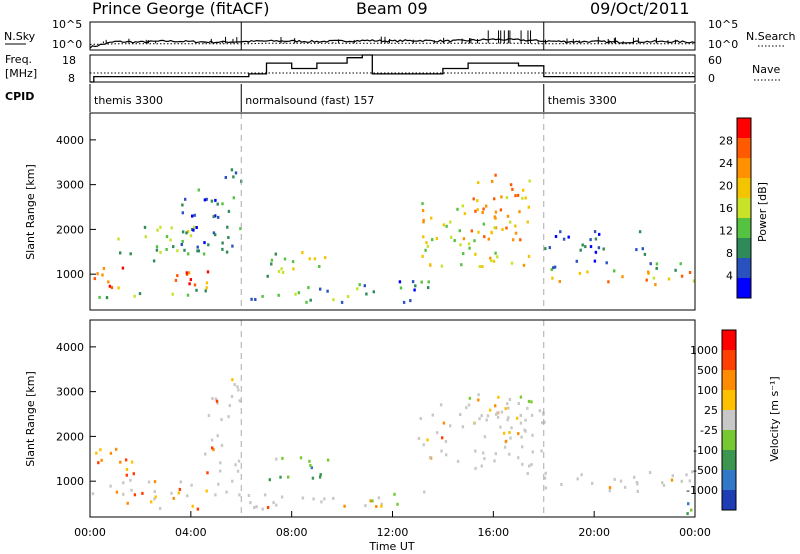  What do you see at coordinates (18, 59) in the screenshot?
I see `freq-label: Freq.` at bounding box center [18, 59].